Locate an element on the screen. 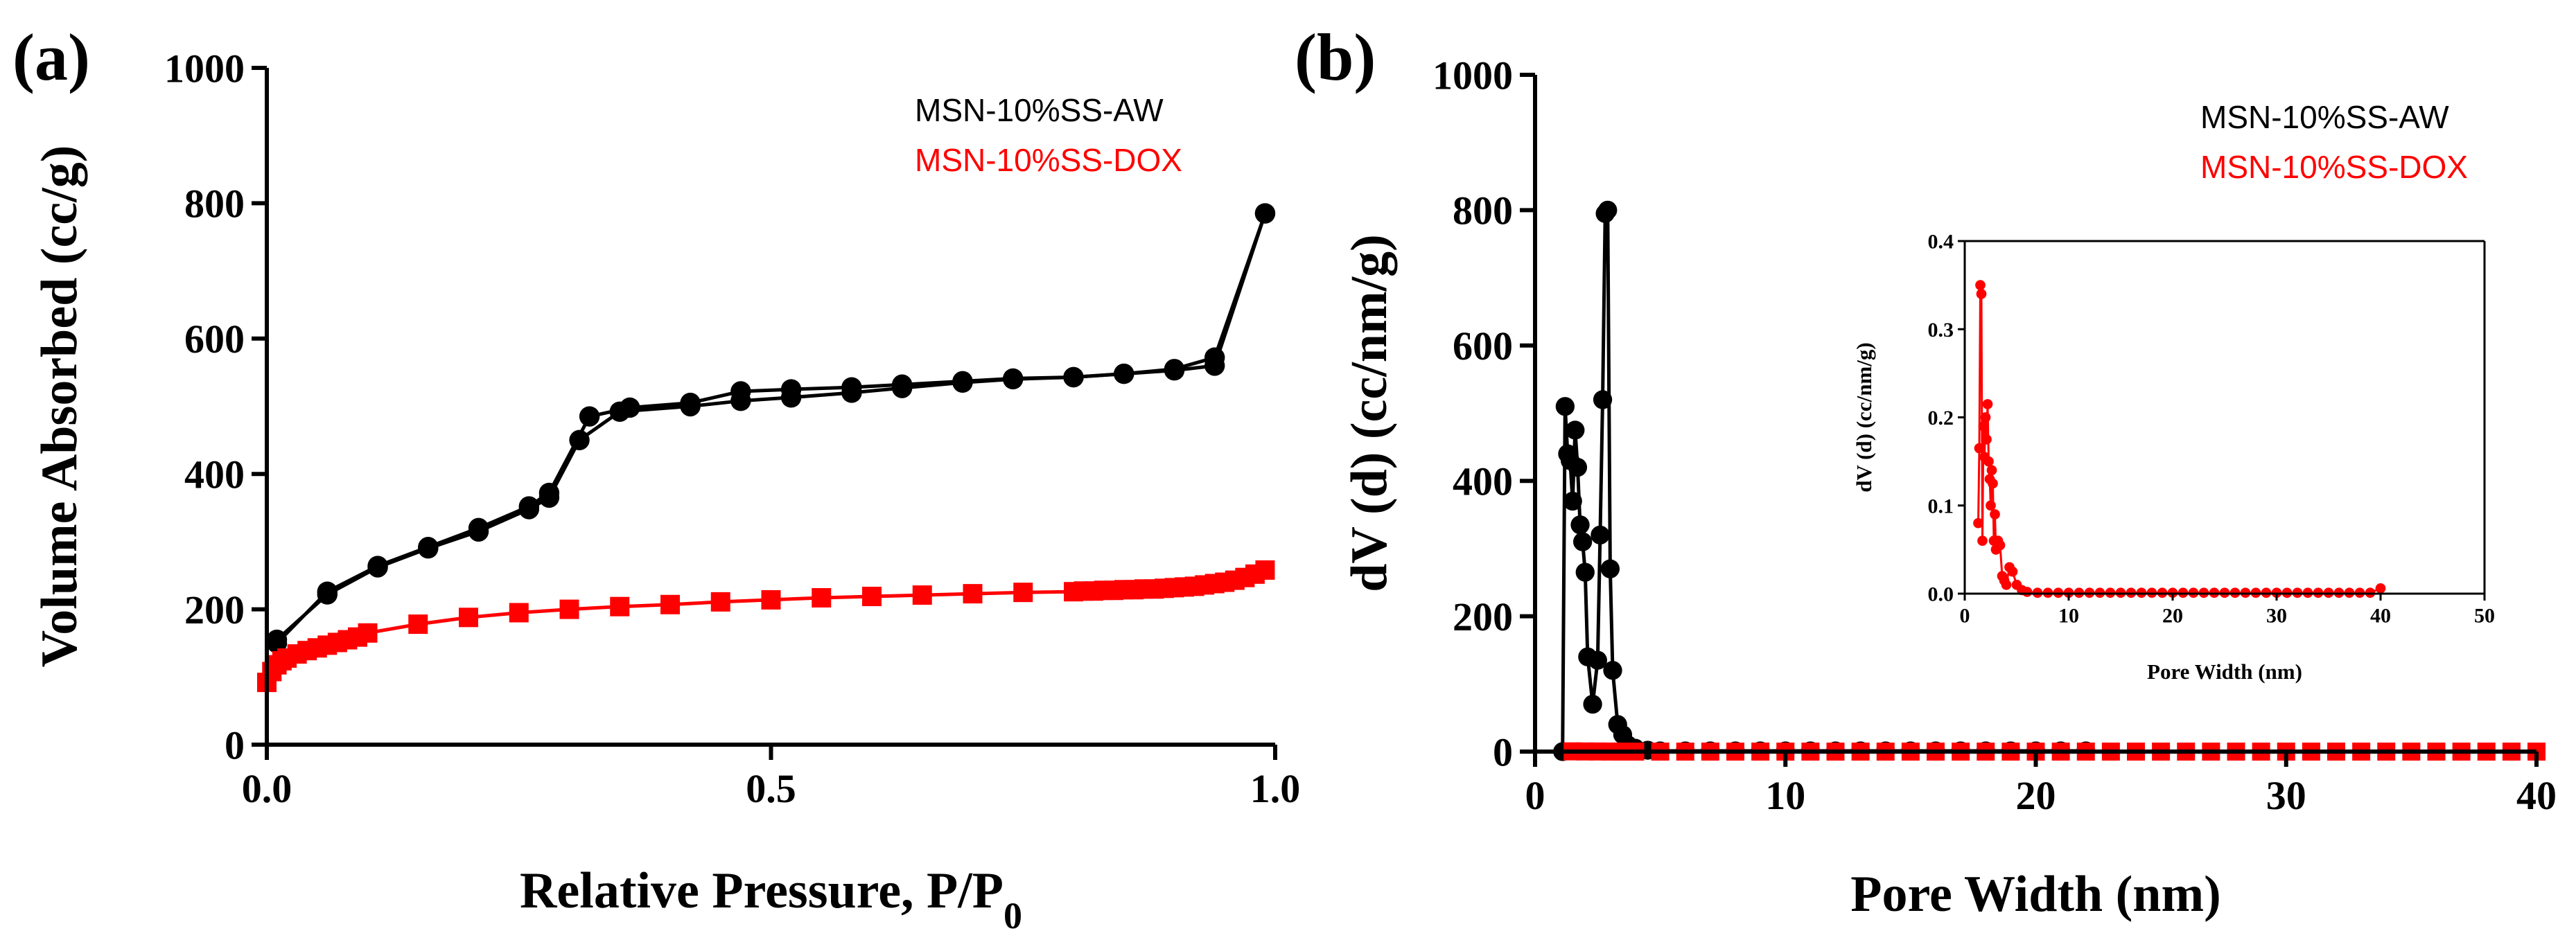 Image resolution: width=2576 pixels, height=940 pixels. x-tick-label: 50 is located at coordinates (2484, 616).